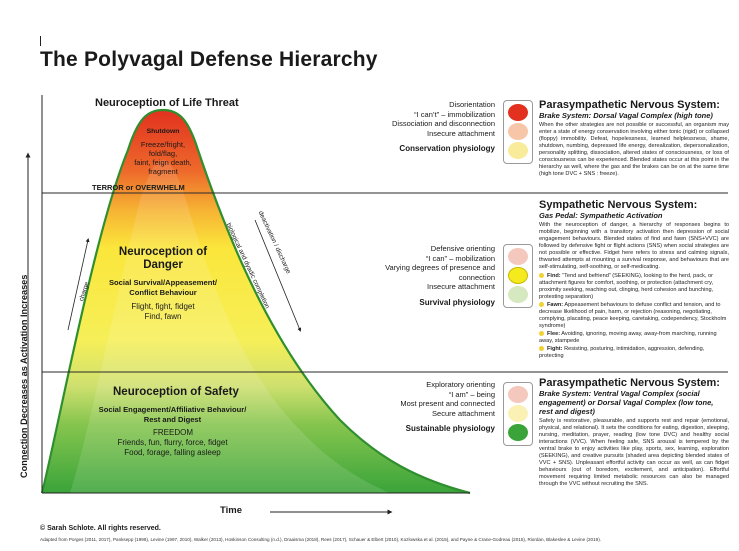 Image resolution: width=739 pixels, height=551 pixels. I want to click on threat-list-item: “I can’t” – immobilization, so click(454, 114).